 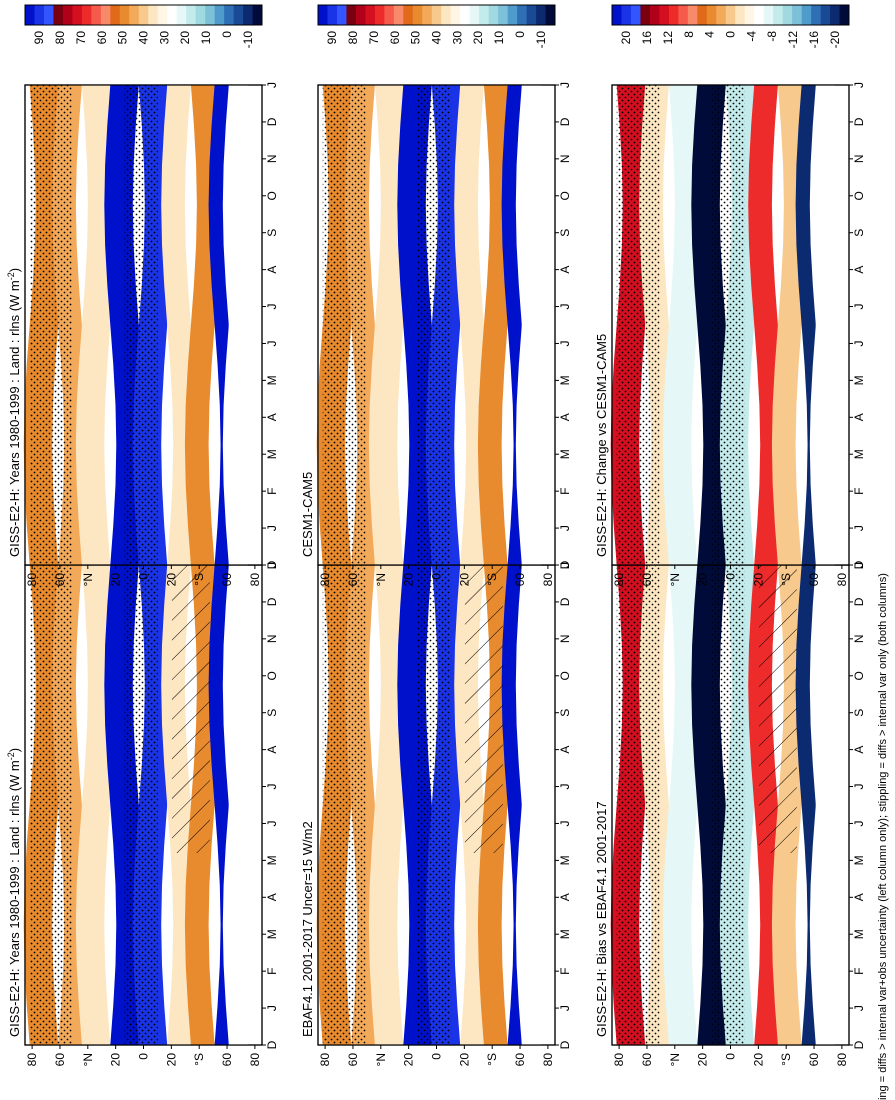 What do you see at coordinates (730, 26) in the screenshot?
I see `colorbar: 20 16 12 8 4 0 -4 -8 -12 -16 -20` at bounding box center [730, 26].